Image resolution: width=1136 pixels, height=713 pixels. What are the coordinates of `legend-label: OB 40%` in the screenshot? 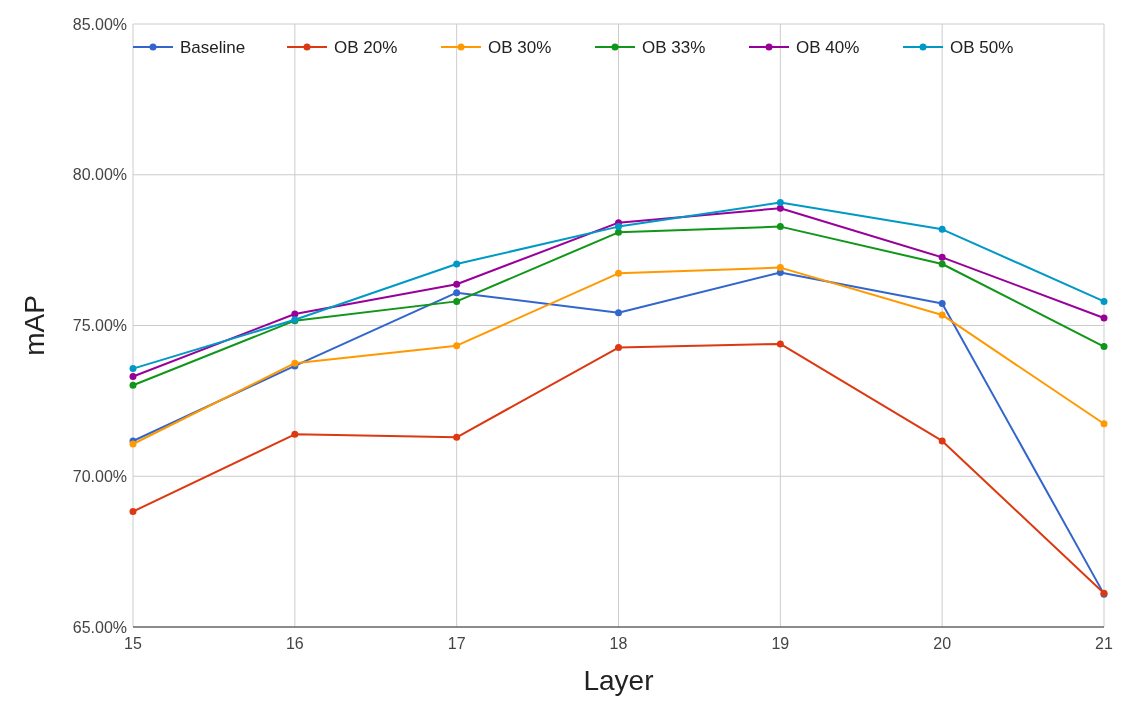 It's located at (828, 47).